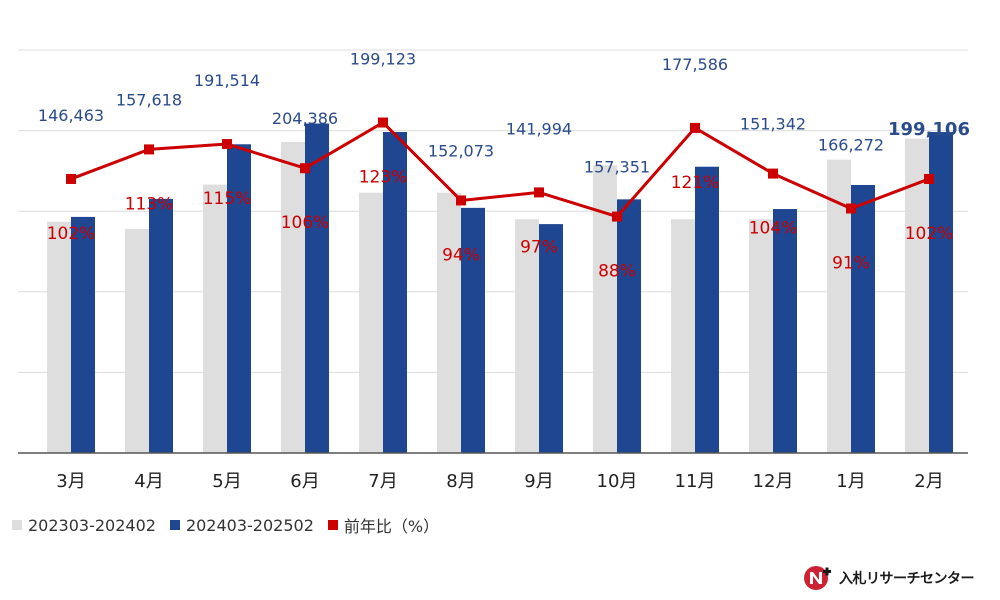 This screenshot has width=1000, height=600. Describe the element at coordinates (851, 145) in the screenshot. I see `value-label: 166,272` at that location.